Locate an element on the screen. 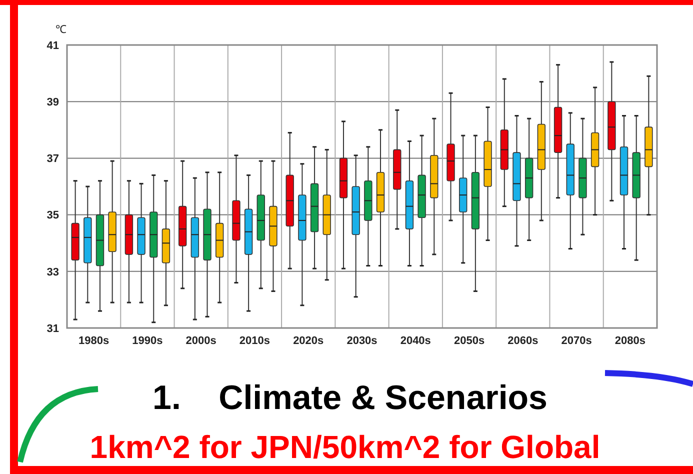 This screenshot has height=474, width=693. x-tick-label: 2020s is located at coordinates (308, 341).